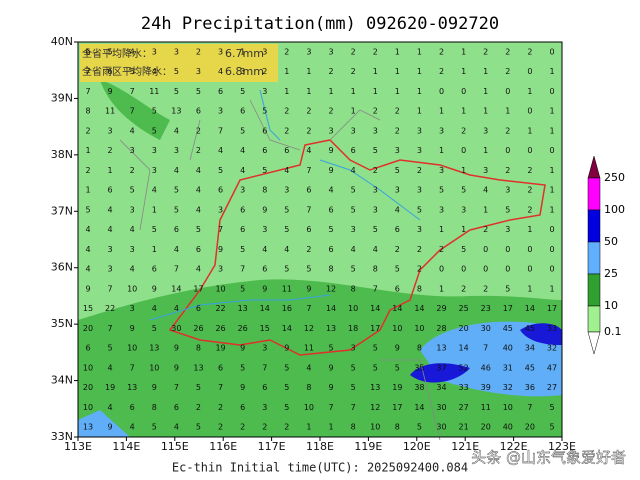 The image size is (640, 480). Describe the element at coordinates (530, 427) in the screenshot. I see `station-value: 20` at that location.